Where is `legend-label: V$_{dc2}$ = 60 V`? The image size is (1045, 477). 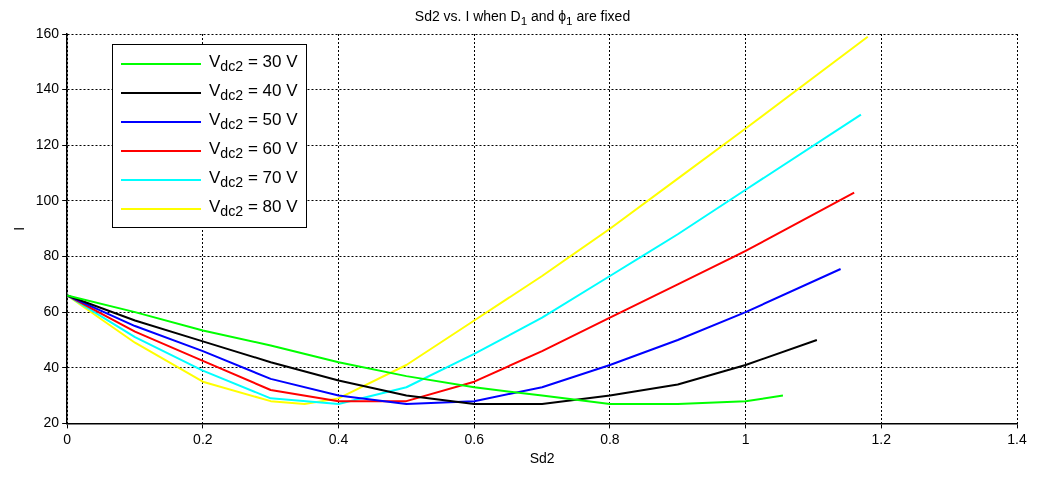 legend-label: V$_{dc2}$ = 60 V is located at coordinates (253, 150).